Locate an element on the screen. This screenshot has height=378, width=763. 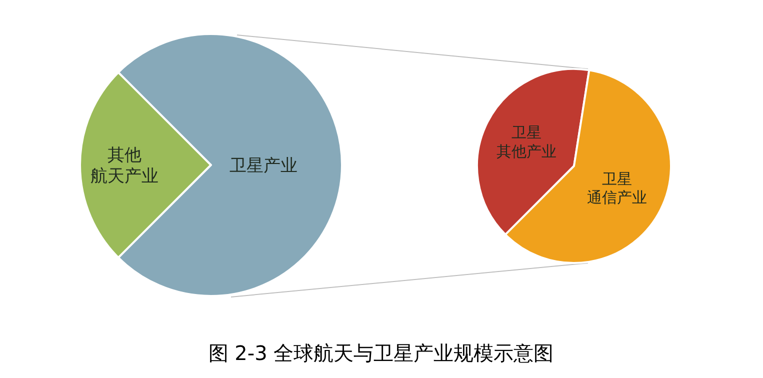
caption: 图 2-3 全球航天与卫星产业规模示意图 is located at coordinates (381, 353).